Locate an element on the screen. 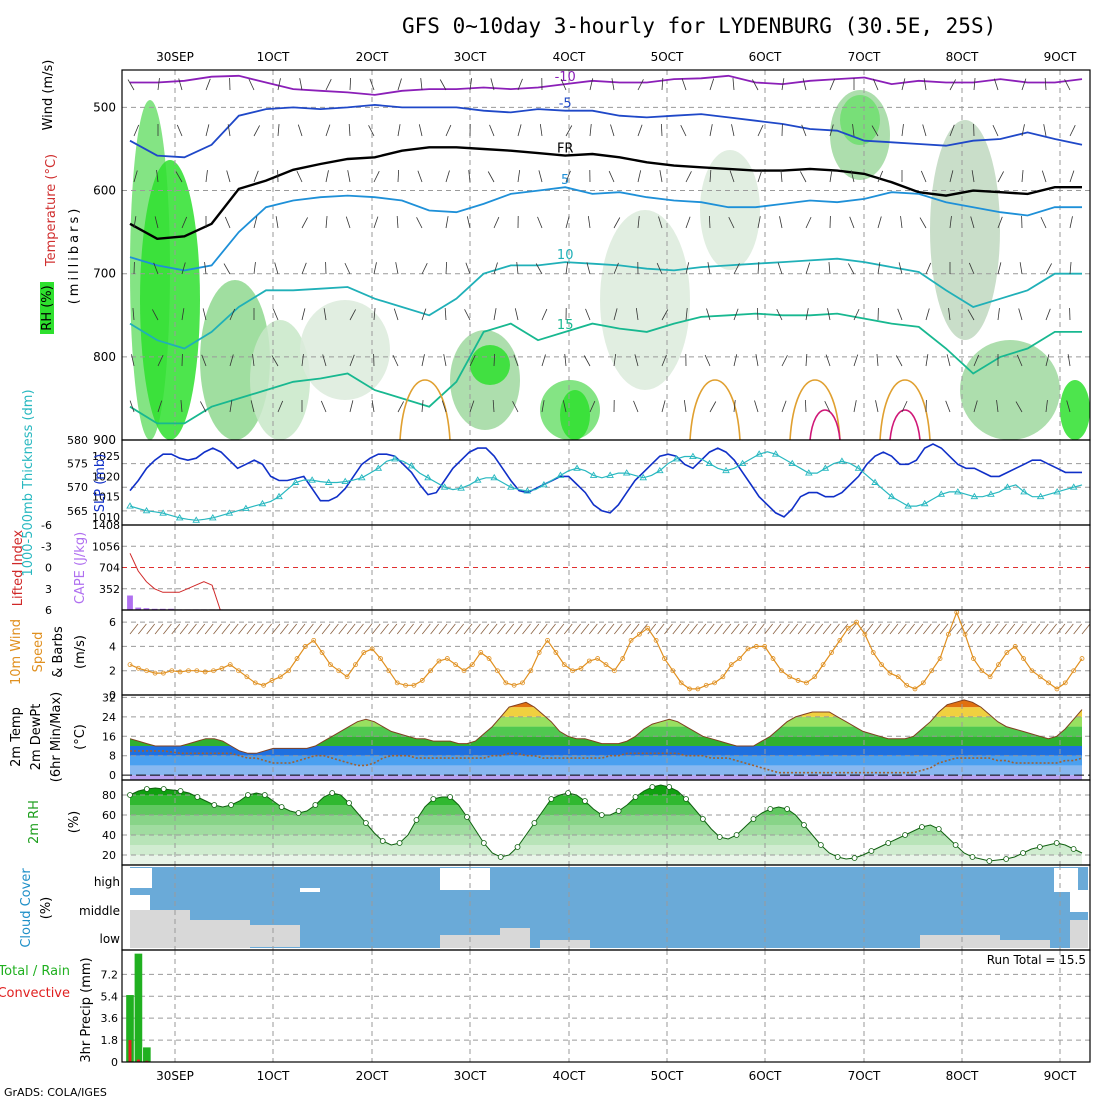 Image resolution: width=1100 pixels, height=1100 pixels. x-tick-label-bottom: 2OCT is located at coordinates (372, 1076).